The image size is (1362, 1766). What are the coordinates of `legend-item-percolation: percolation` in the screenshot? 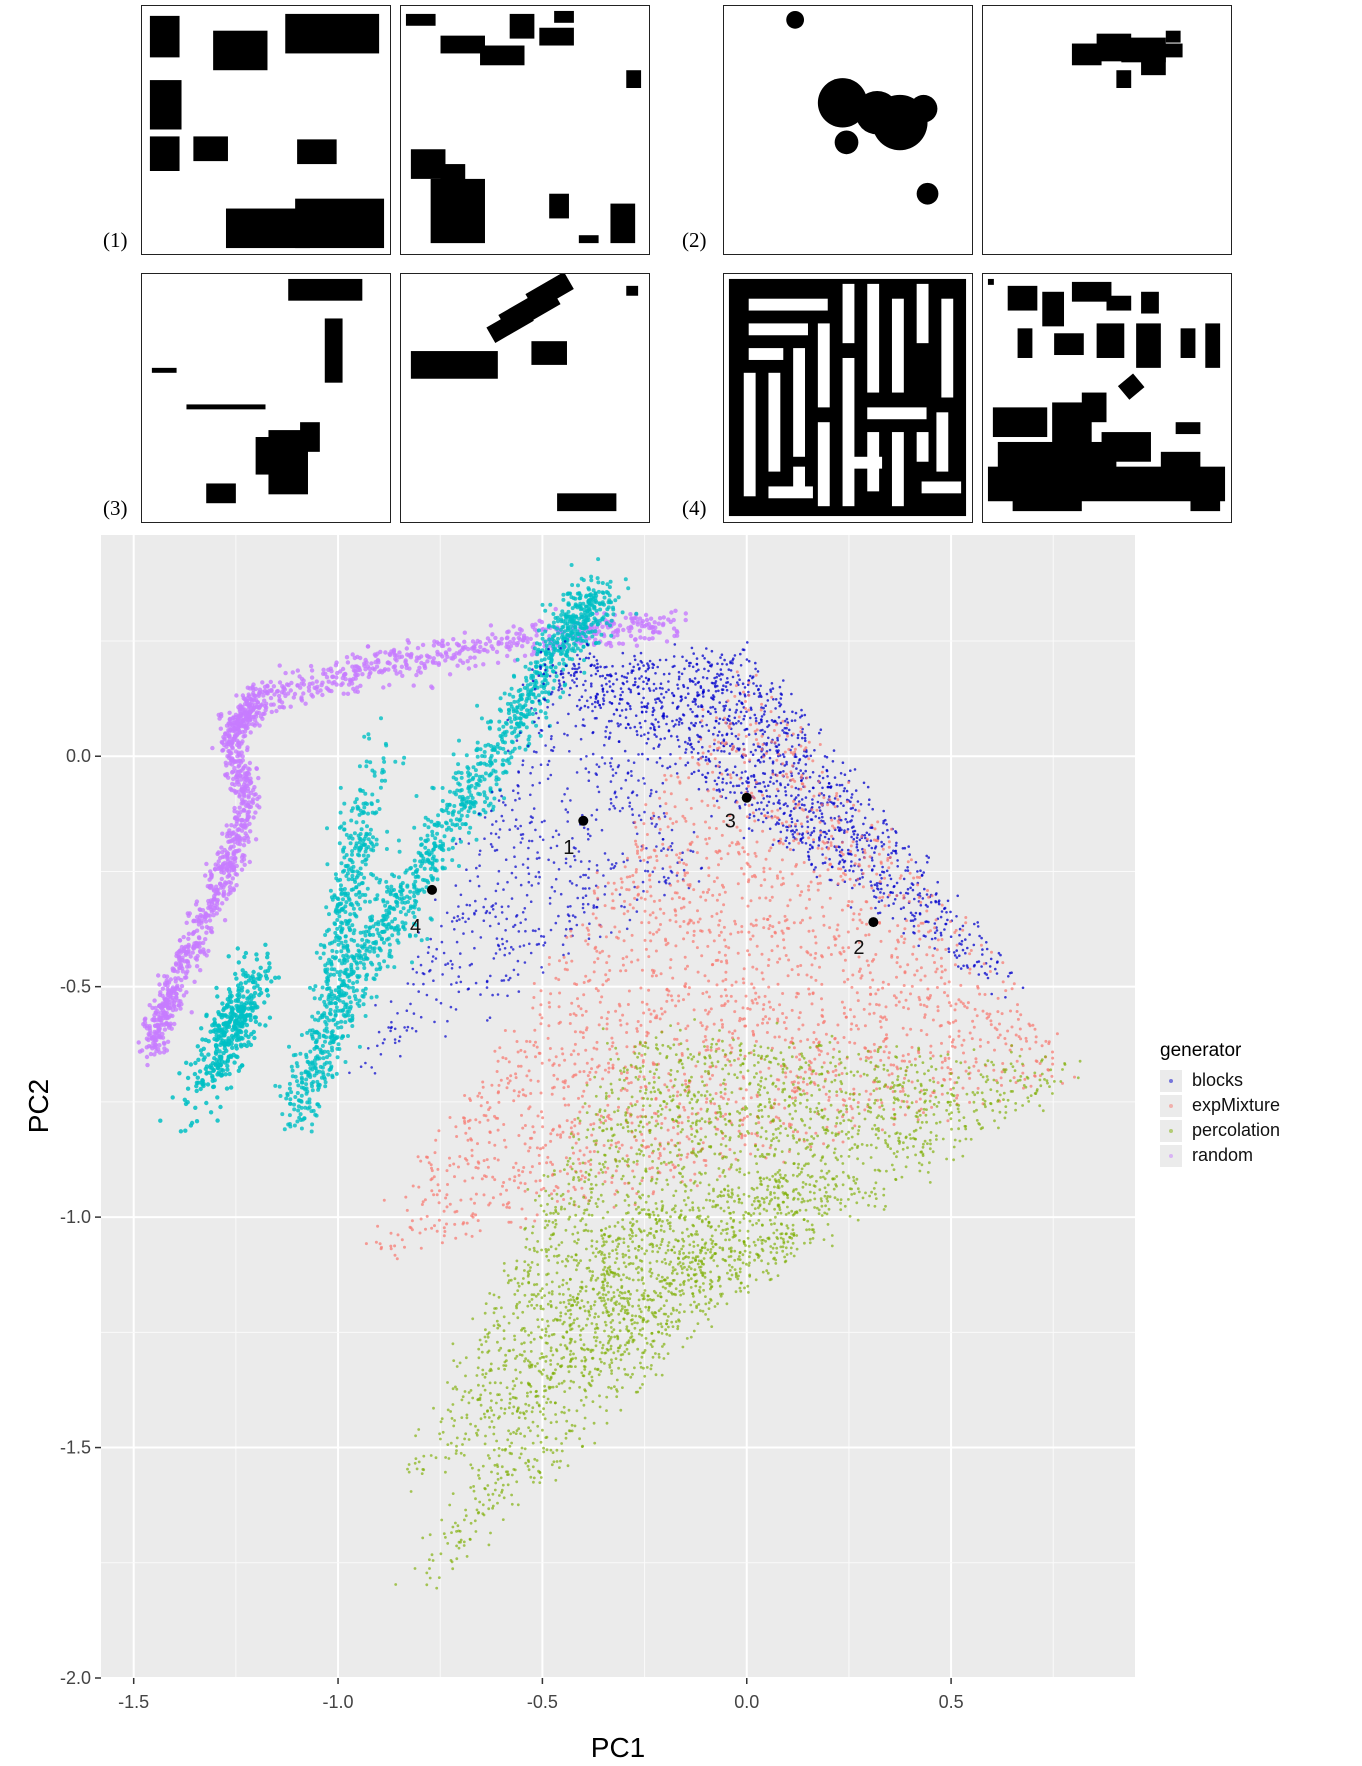 It's located at (1220, 1130).